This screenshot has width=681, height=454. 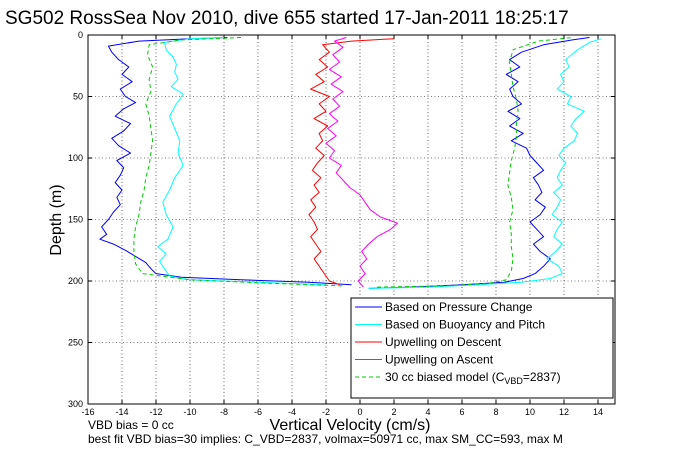 I want to click on x-tick-label: 10, so click(x=530, y=412).